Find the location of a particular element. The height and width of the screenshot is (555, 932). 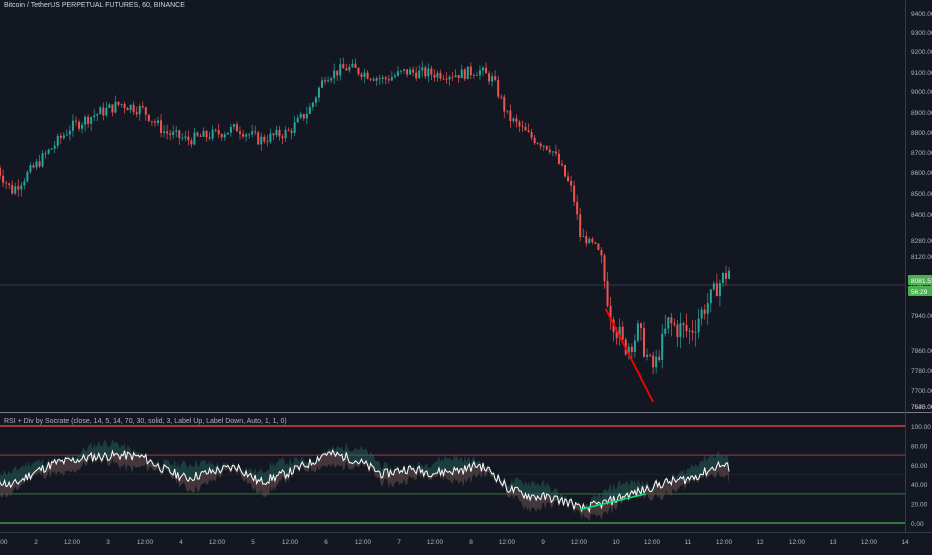

rsi-tick-label: 100.00 is located at coordinates (921, 427).